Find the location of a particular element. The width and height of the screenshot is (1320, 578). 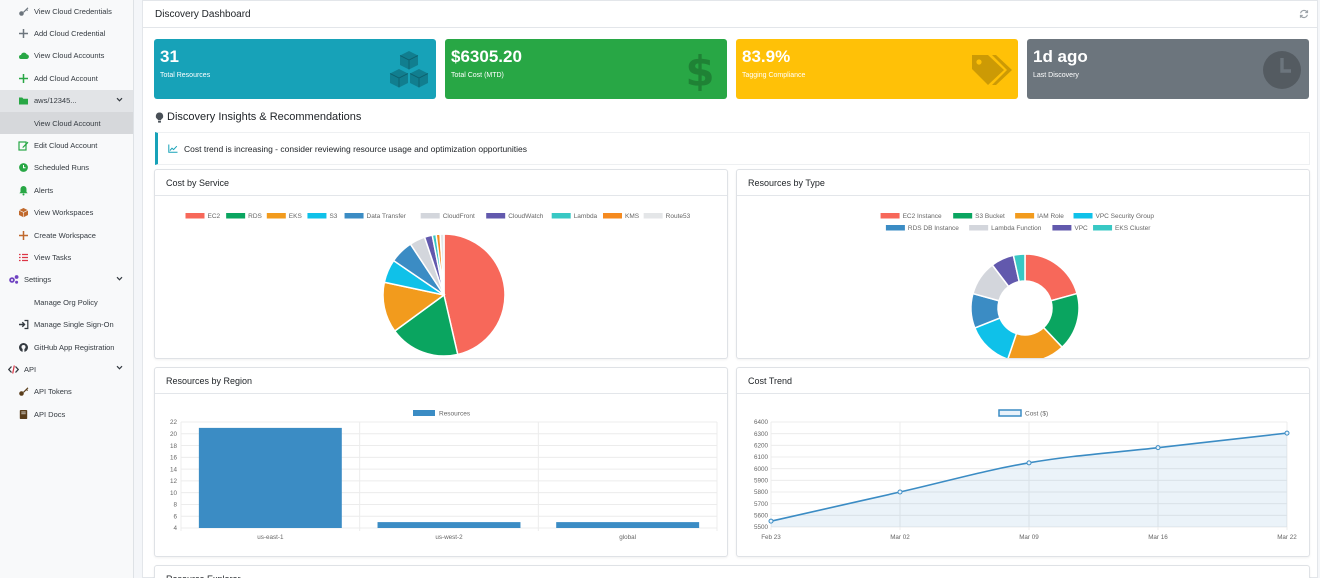

chart-line-icon is located at coordinates (173, 148).